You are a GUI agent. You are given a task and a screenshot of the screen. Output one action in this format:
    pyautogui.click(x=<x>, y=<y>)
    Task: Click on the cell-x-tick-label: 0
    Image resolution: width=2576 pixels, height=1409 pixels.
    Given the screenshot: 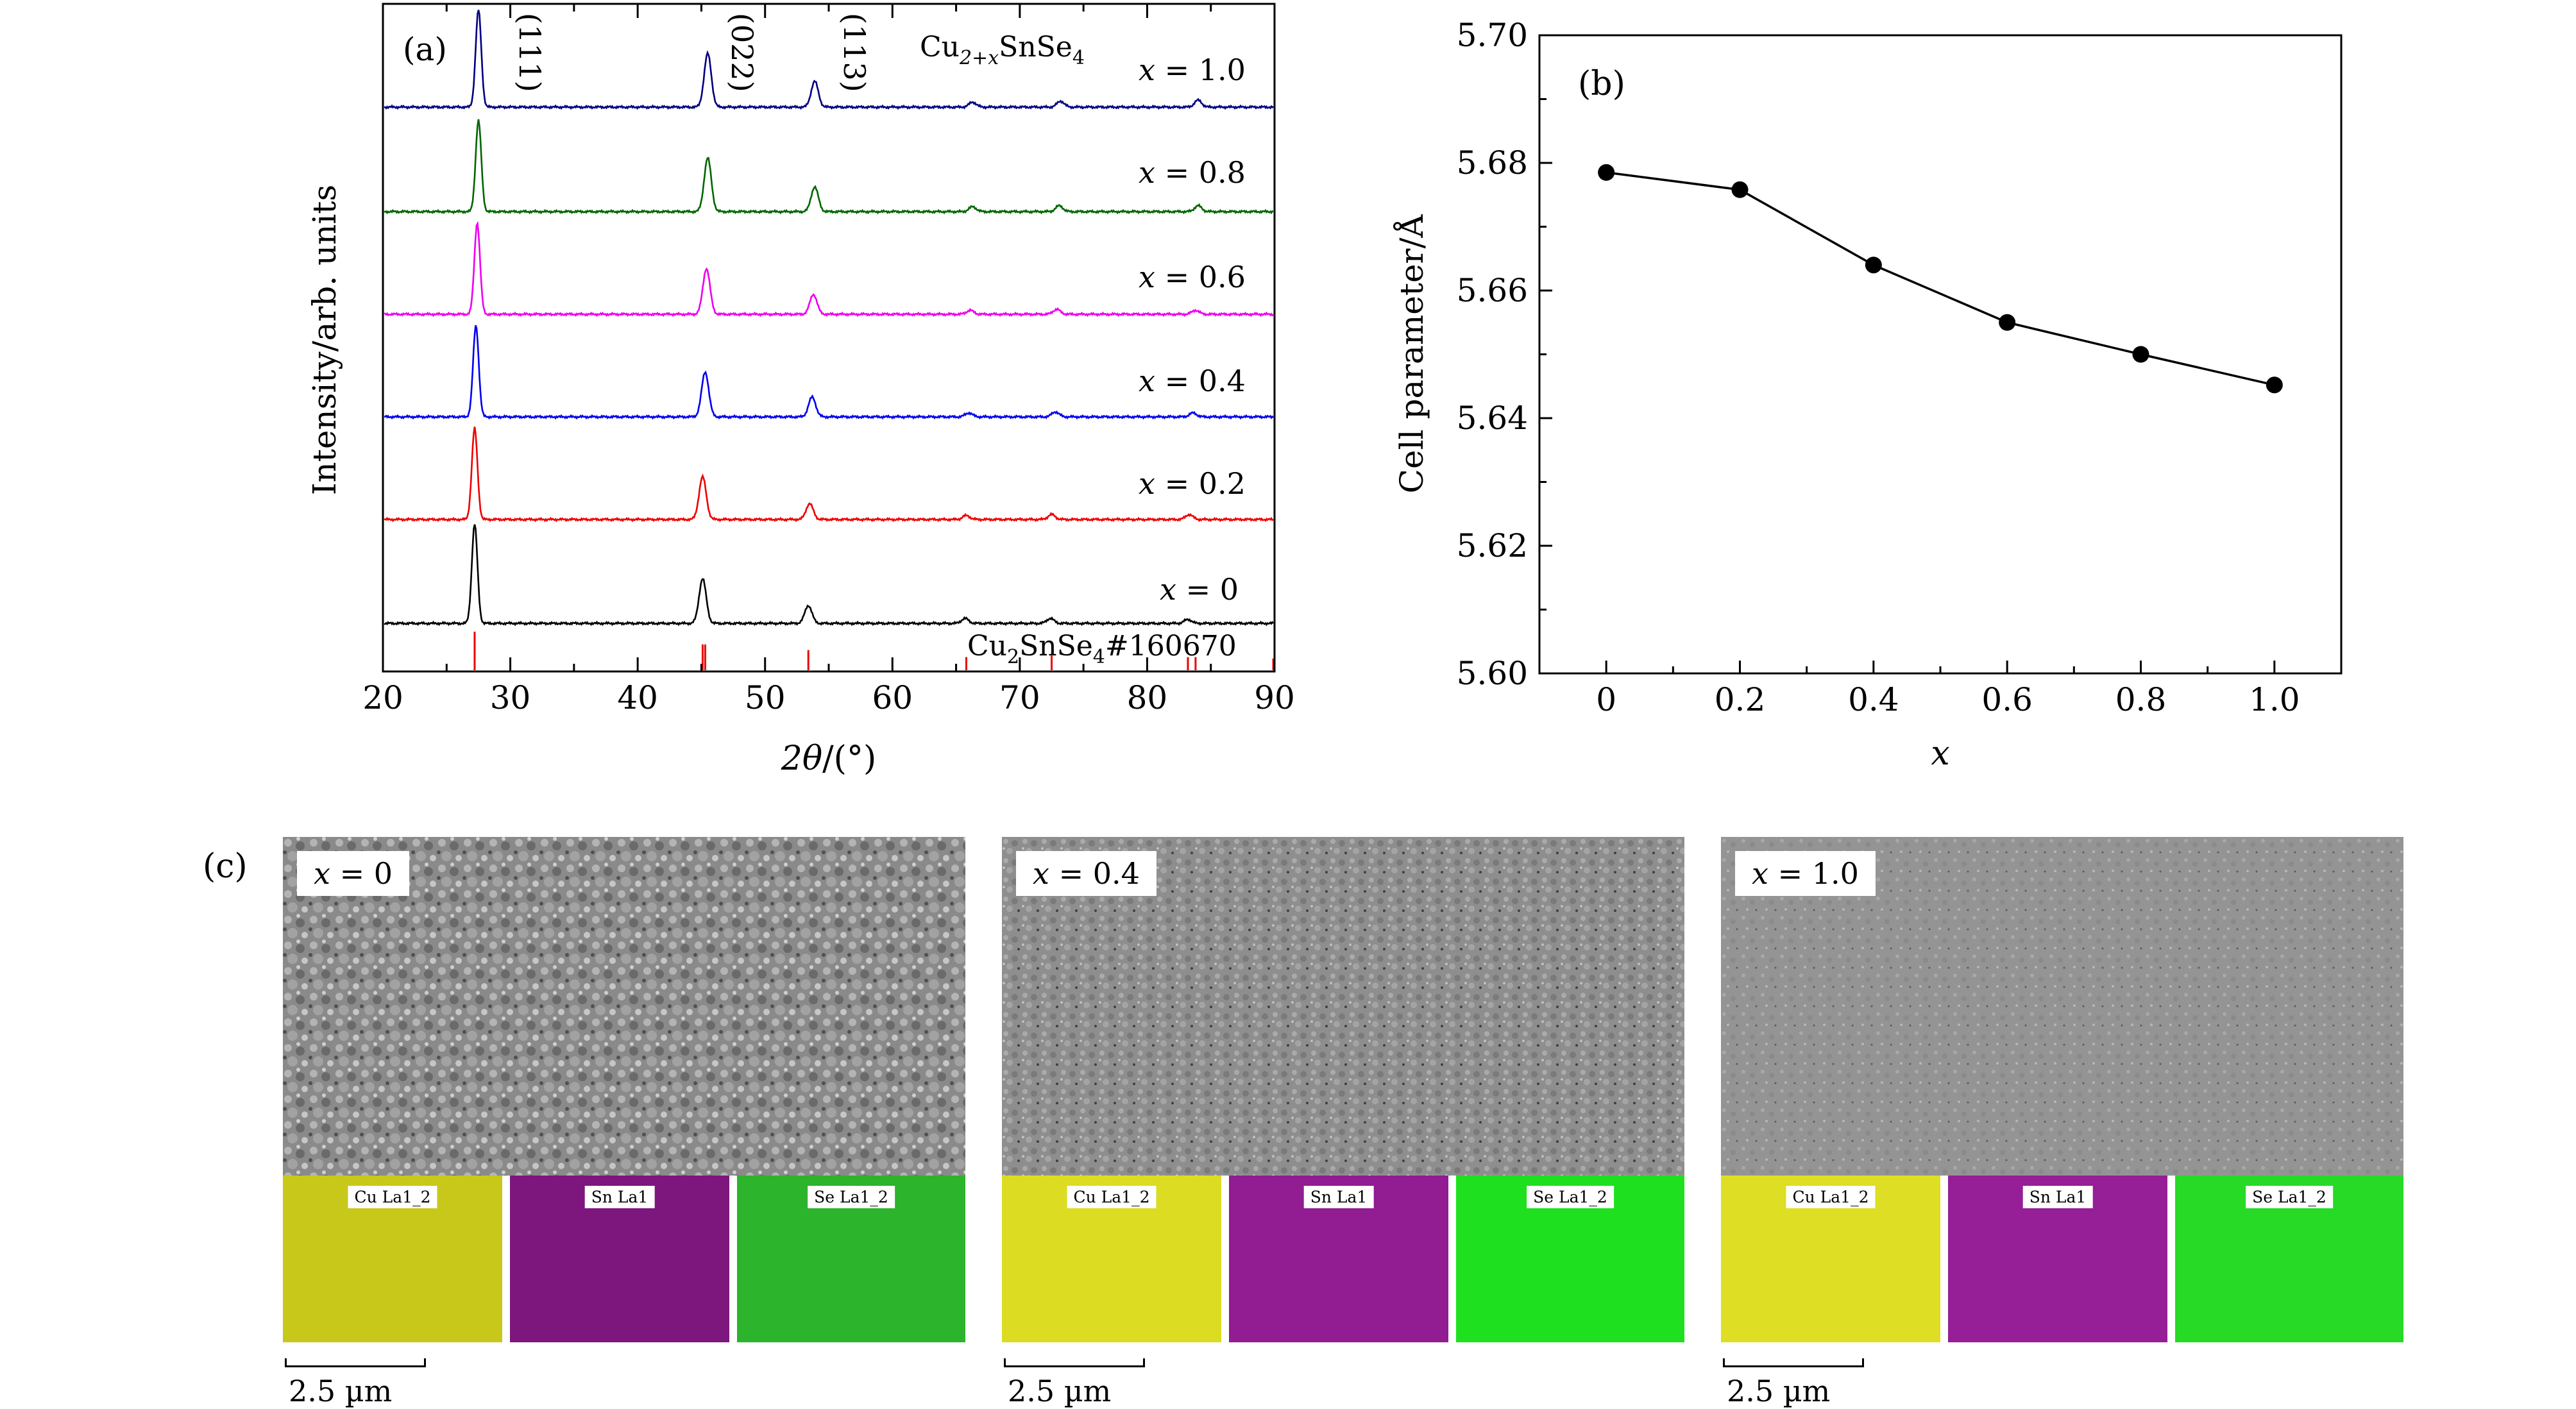 What is the action you would take?
    pyautogui.click(x=1606, y=700)
    